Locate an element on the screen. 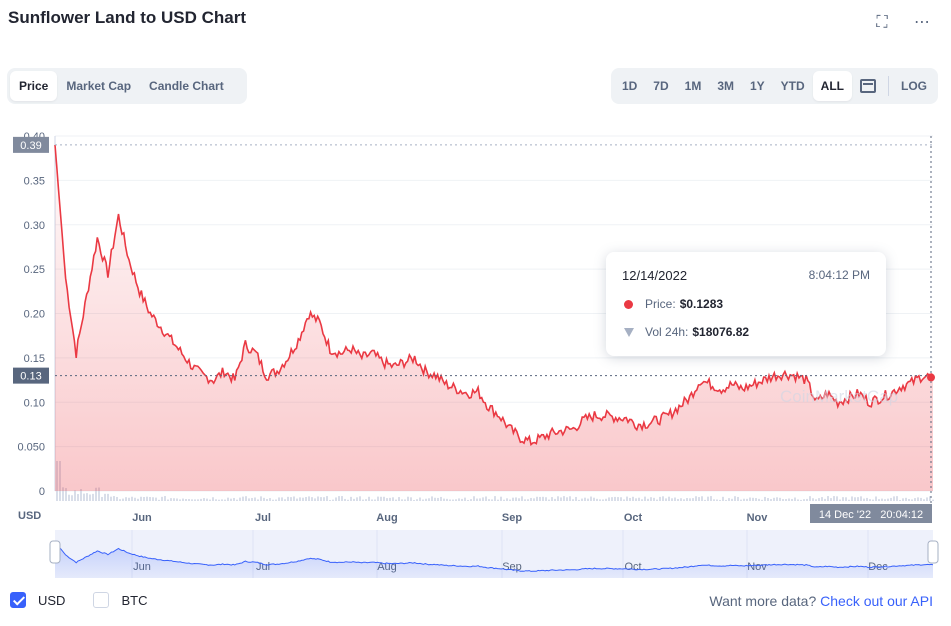  navigator-handle-left is located at coordinates (55, 552).